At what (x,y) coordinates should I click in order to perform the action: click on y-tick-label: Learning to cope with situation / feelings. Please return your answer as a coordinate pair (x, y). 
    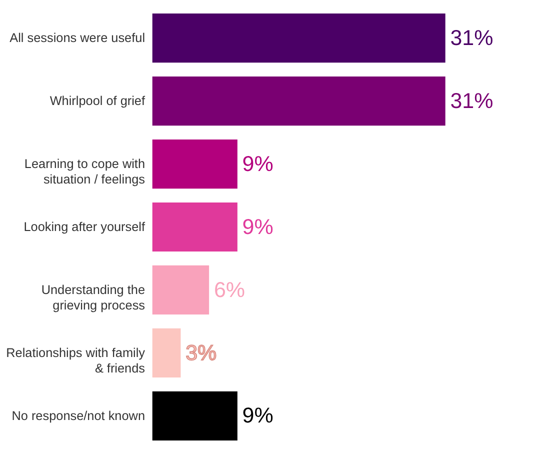
    Looking at the image, I should click on (85, 171).